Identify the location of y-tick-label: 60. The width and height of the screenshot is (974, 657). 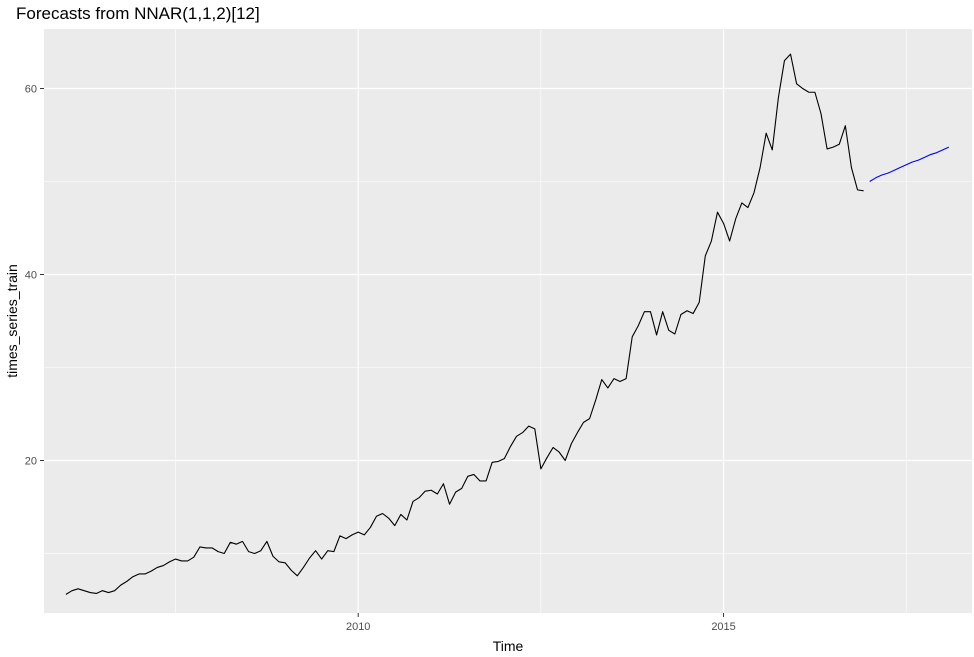
(31, 90).